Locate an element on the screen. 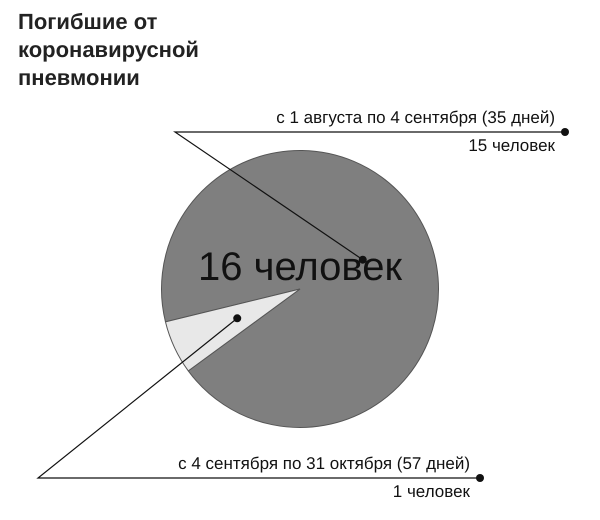 The height and width of the screenshot is (520, 600). data-label: 1 человек is located at coordinates (431, 492).